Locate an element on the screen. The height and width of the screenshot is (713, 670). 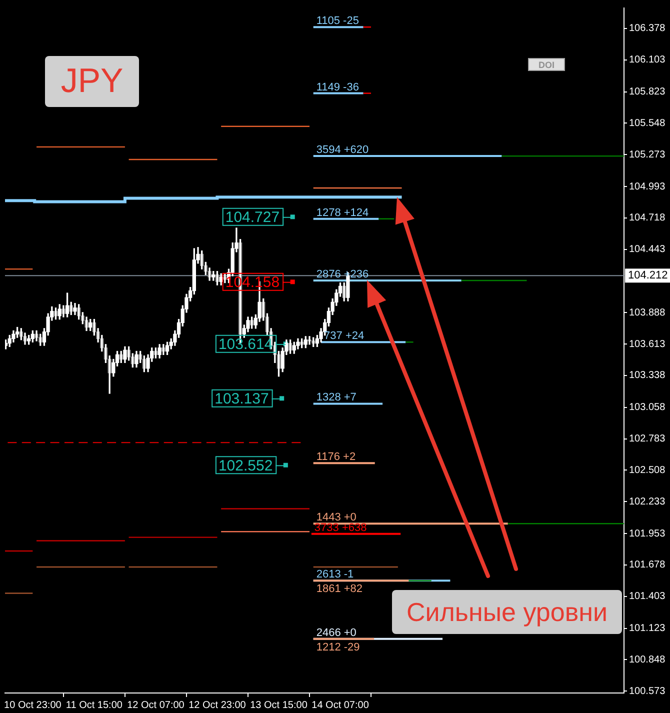
y-tick-label: 103.888 is located at coordinates (647, 312).